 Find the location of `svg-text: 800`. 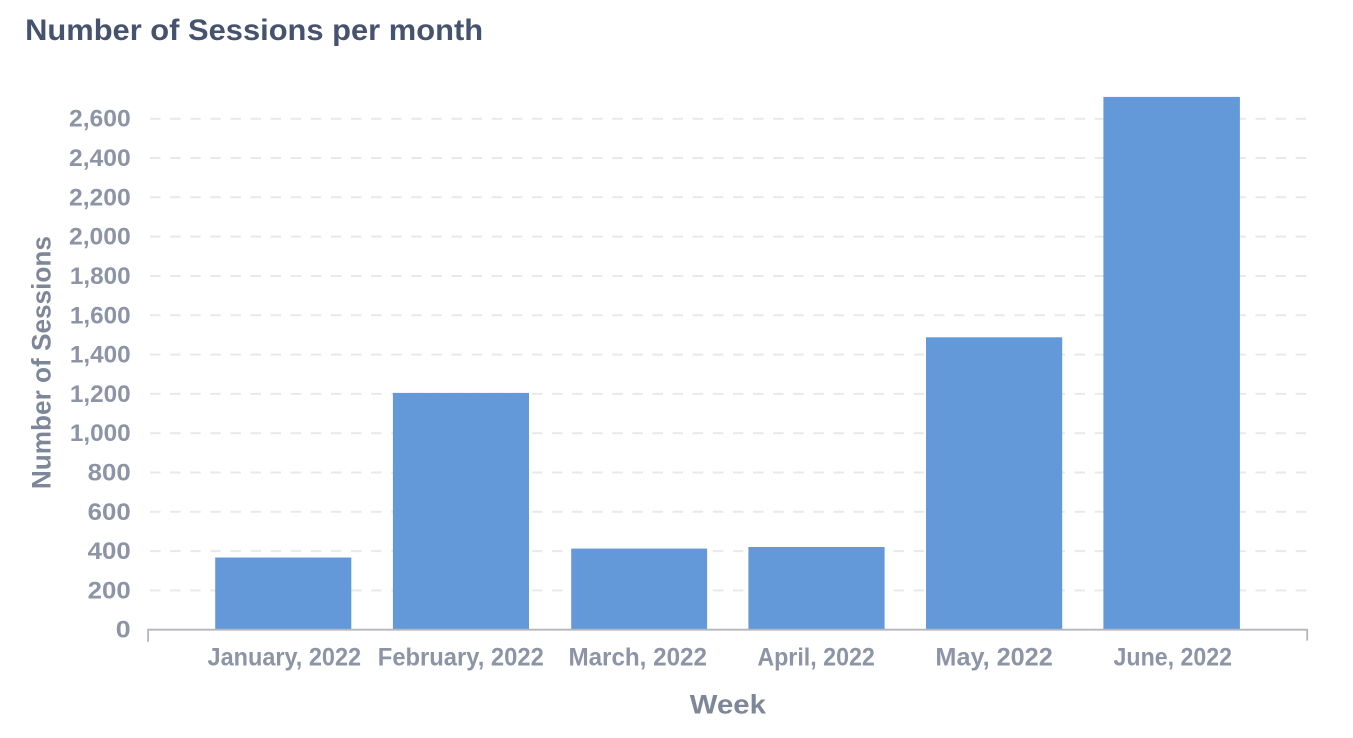

svg-text: 800 is located at coordinates (109, 474).